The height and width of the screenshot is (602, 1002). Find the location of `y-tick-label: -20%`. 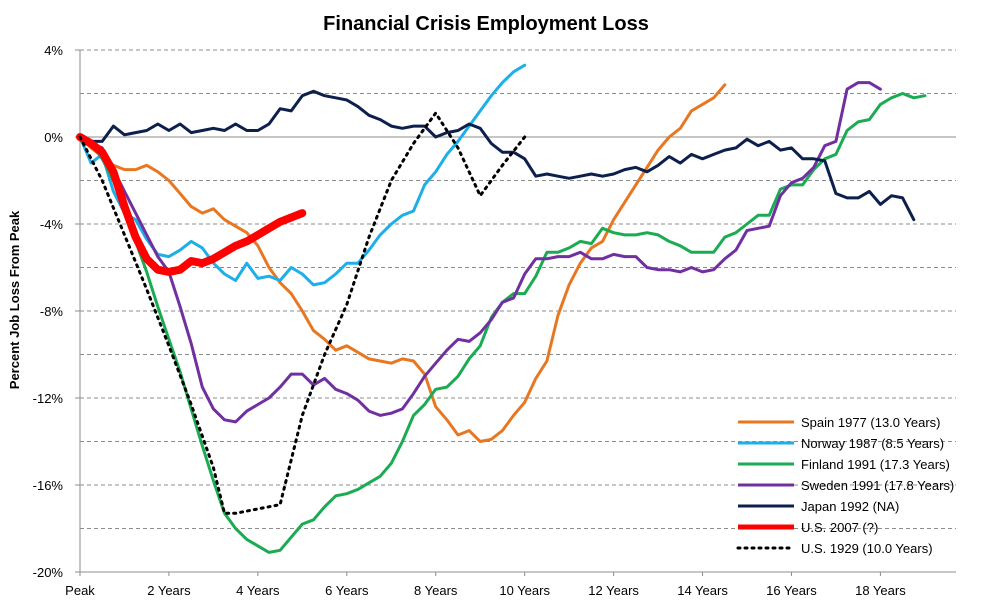

y-tick-label: -20% is located at coordinates (48, 572).